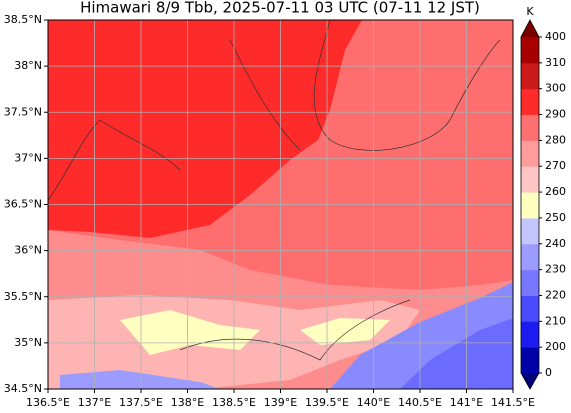 The image size is (571, 413). I want to click on colorbar-tick-label: 260, so click(555, 191).